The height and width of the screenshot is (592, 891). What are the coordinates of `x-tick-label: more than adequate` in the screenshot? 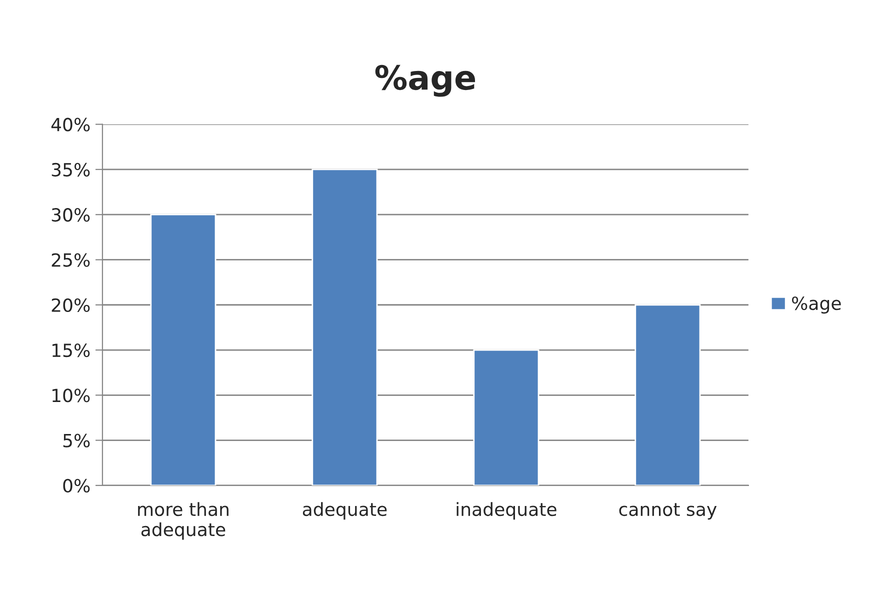 It's located at (183, 521).